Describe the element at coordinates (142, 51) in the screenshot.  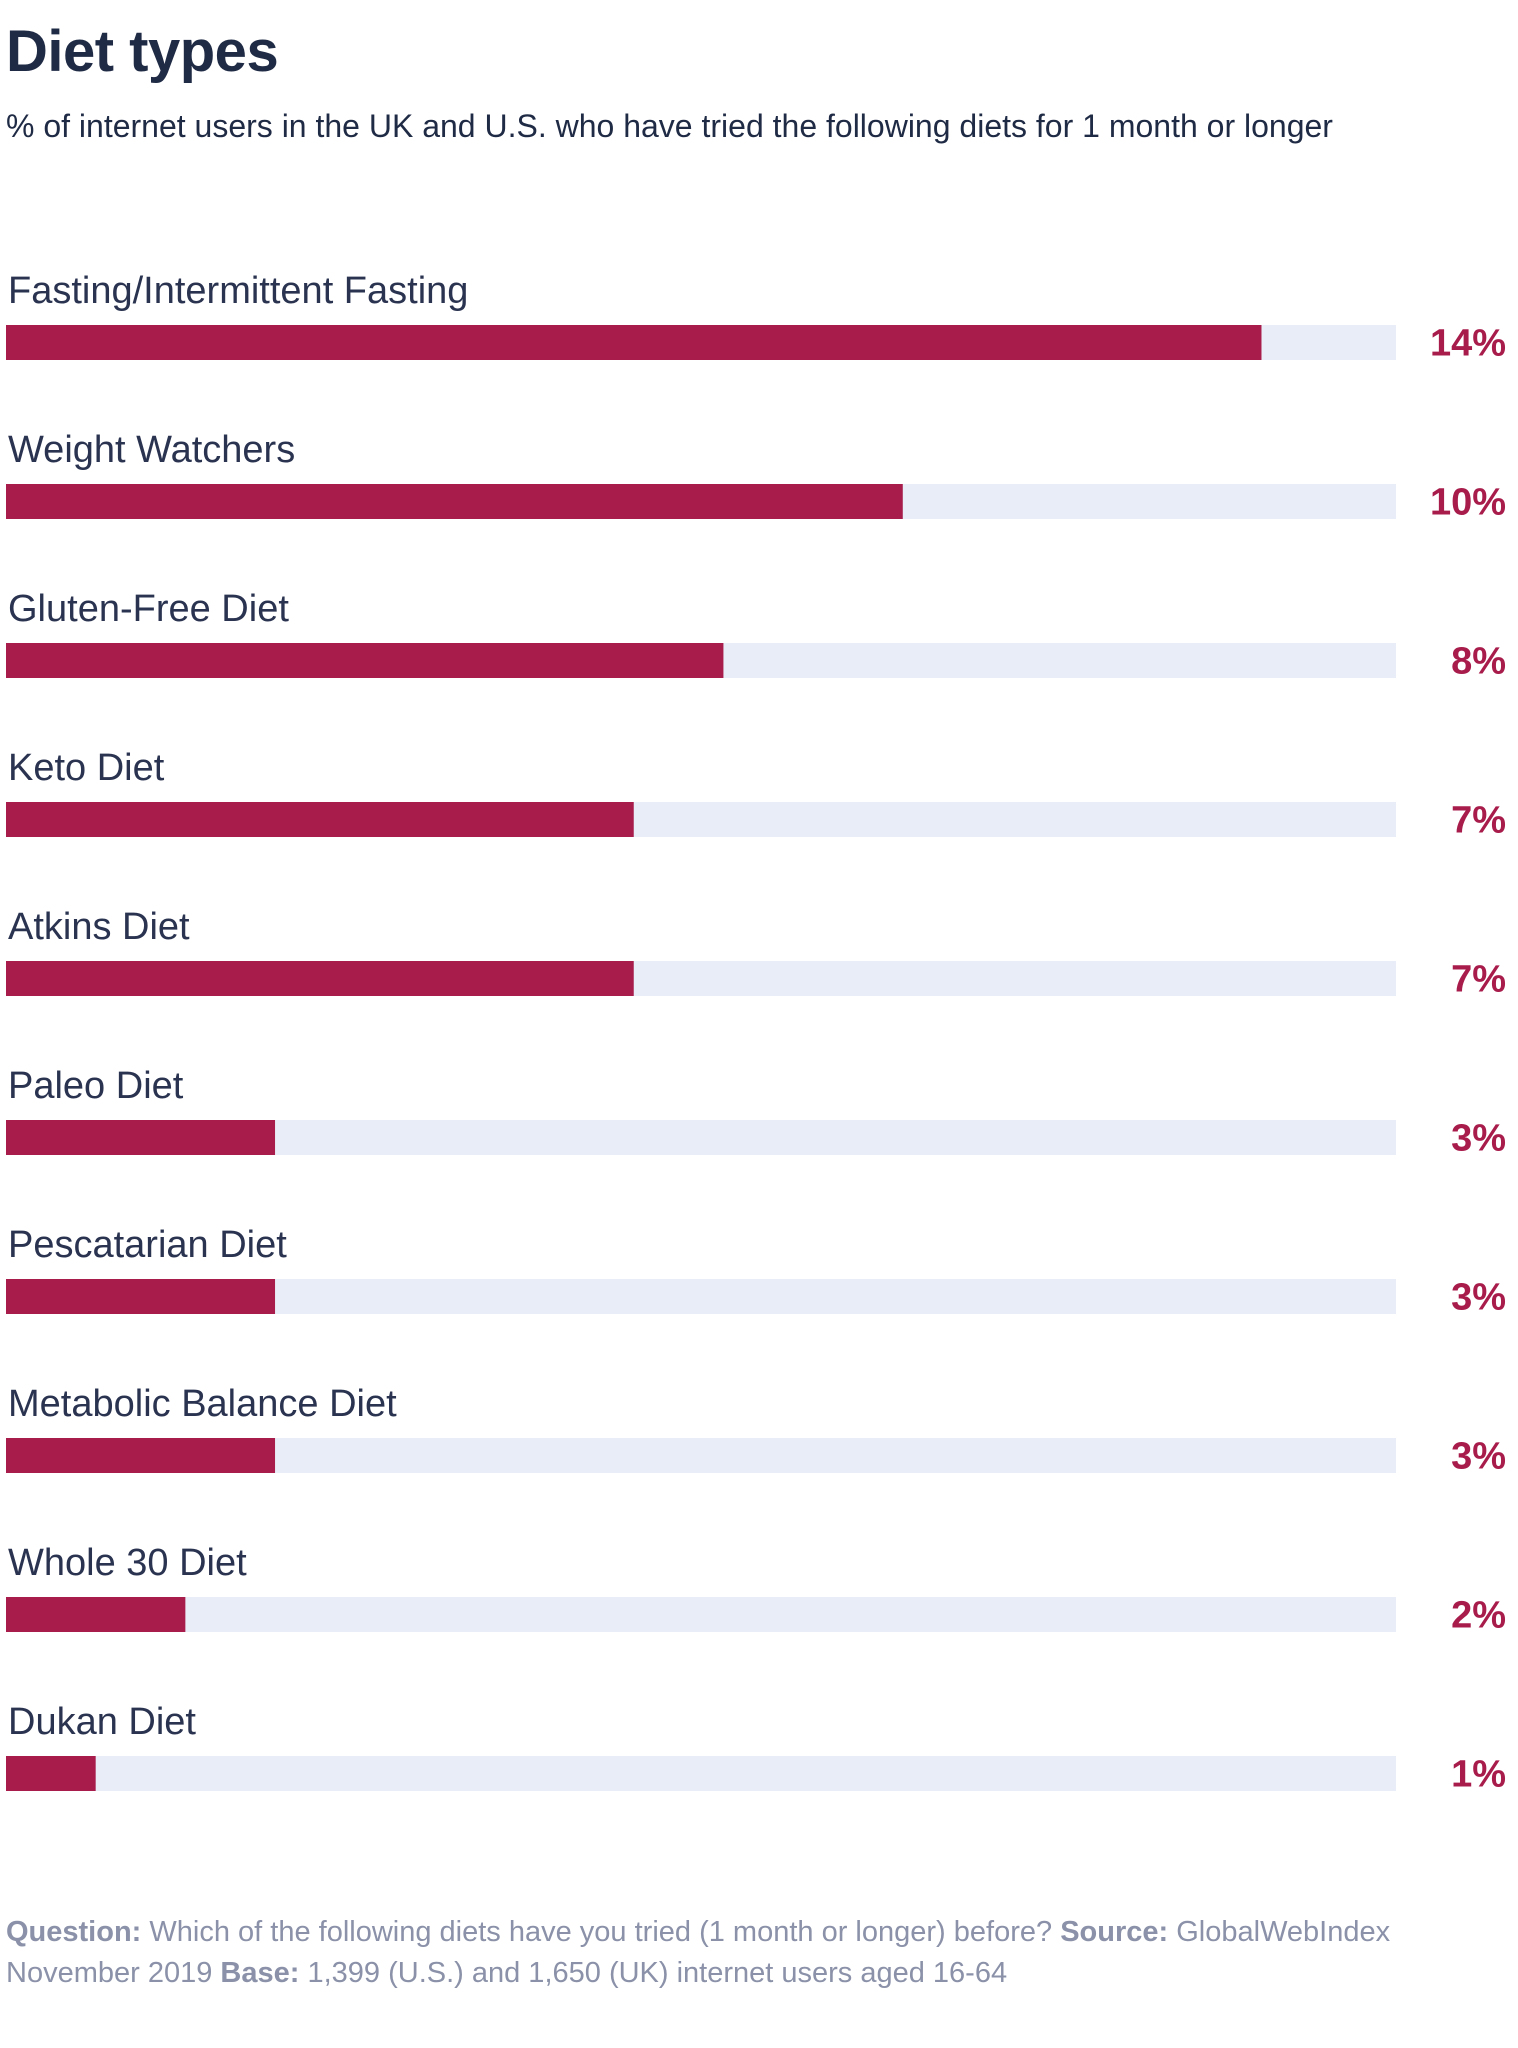
I see `chart-title: Diet types` at that location.